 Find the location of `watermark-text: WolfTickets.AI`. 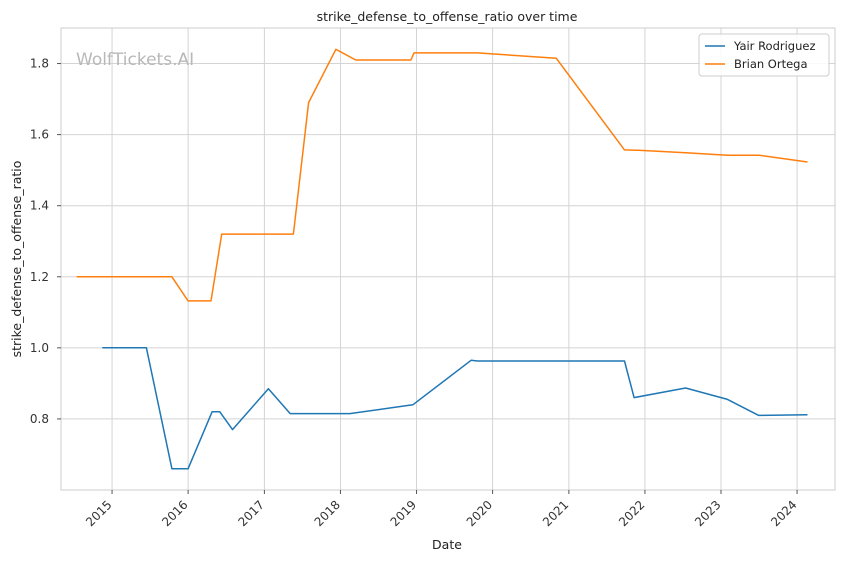

watermark-text: WolfTickets.AI is located at coordinates (135, 60).